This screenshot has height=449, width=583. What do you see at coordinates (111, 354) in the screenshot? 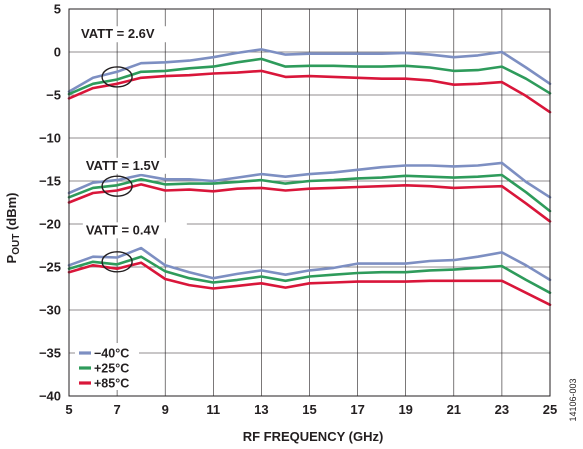
I see `legend-label: −40°C` at bounding box center [111, 354].